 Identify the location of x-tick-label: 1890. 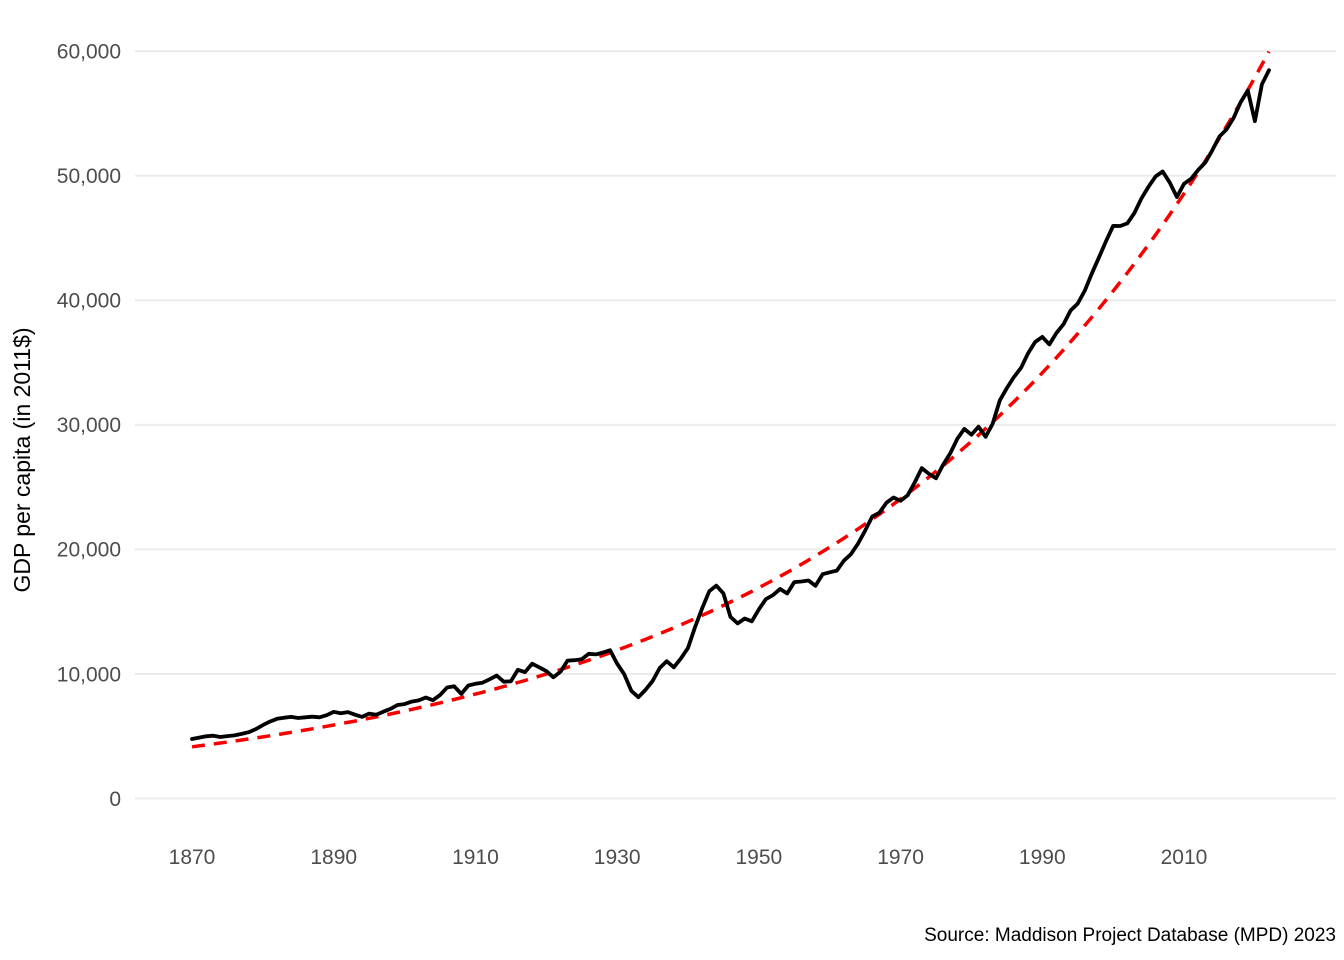
(333, 857).